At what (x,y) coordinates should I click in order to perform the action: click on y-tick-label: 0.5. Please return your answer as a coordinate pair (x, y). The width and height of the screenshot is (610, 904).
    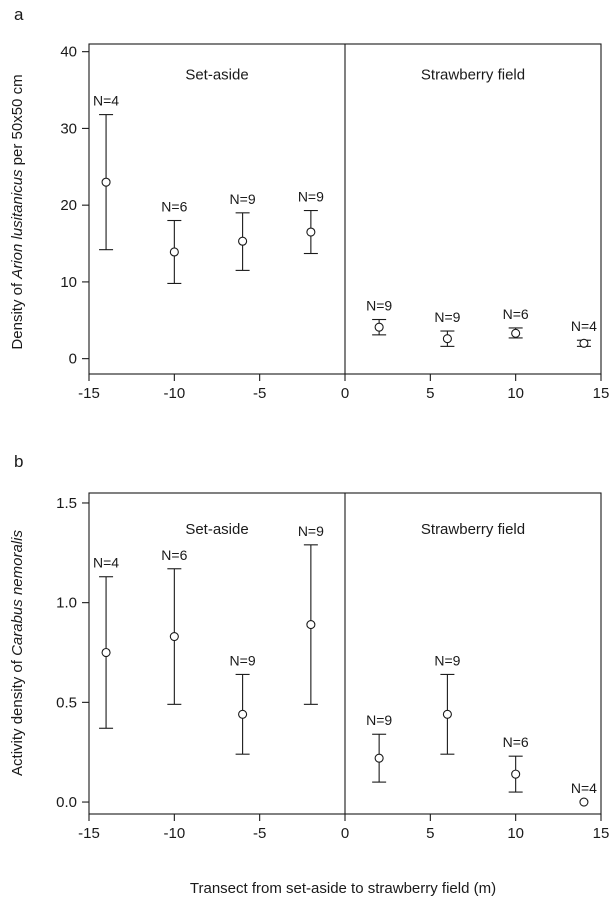
    Looking at the image, I should click on (66, 702).